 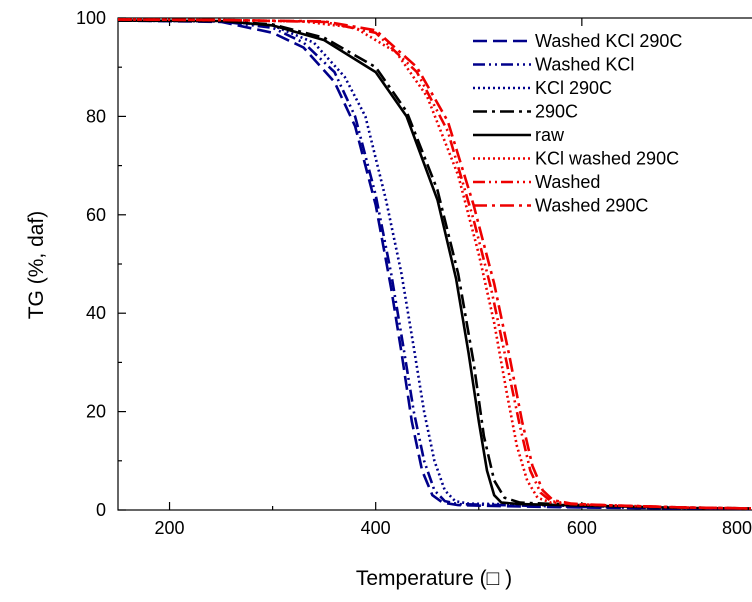 What do you see at coordinates (96, 215) in the screenshot?
I see `y-tick-label: 60` at bounding box center [96, 215].